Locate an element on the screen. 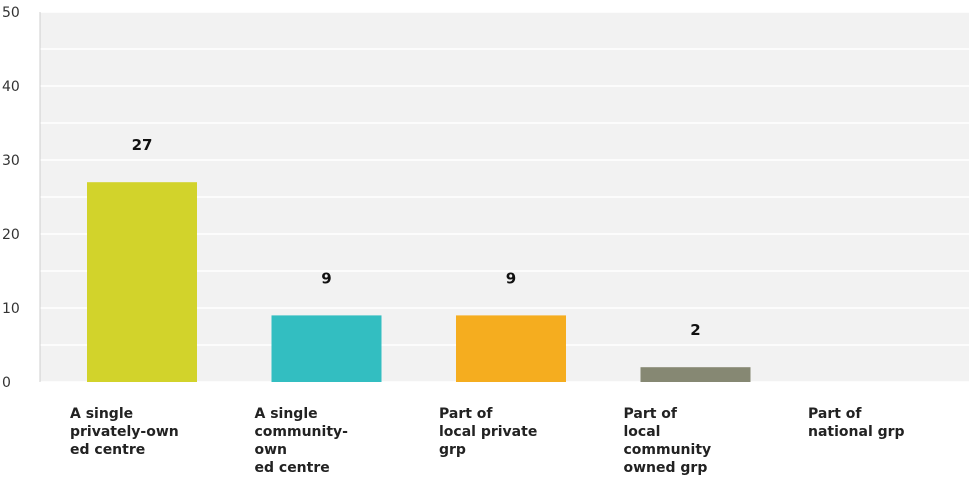  category-label: Part of local community owned grp is located at coordinates (668, 441).